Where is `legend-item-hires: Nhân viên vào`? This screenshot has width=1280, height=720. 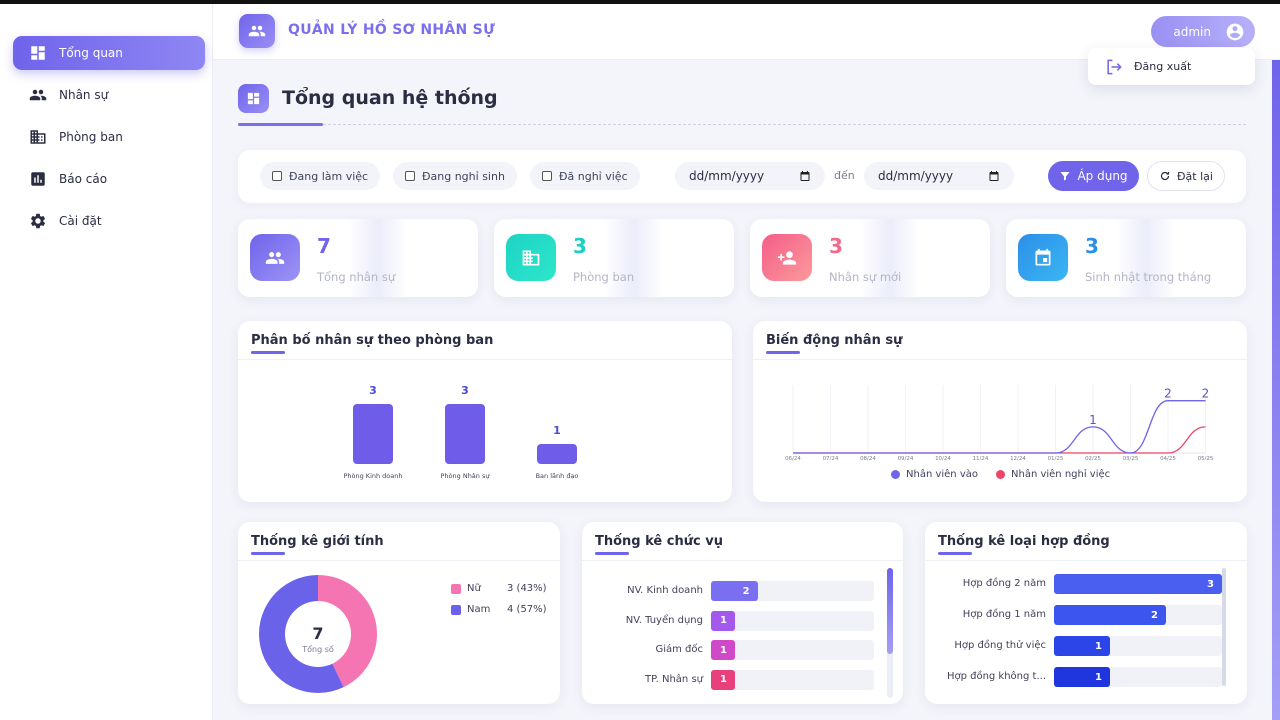 legend-item-hires: Nhân viên vào is located at coordinates (934, 474).